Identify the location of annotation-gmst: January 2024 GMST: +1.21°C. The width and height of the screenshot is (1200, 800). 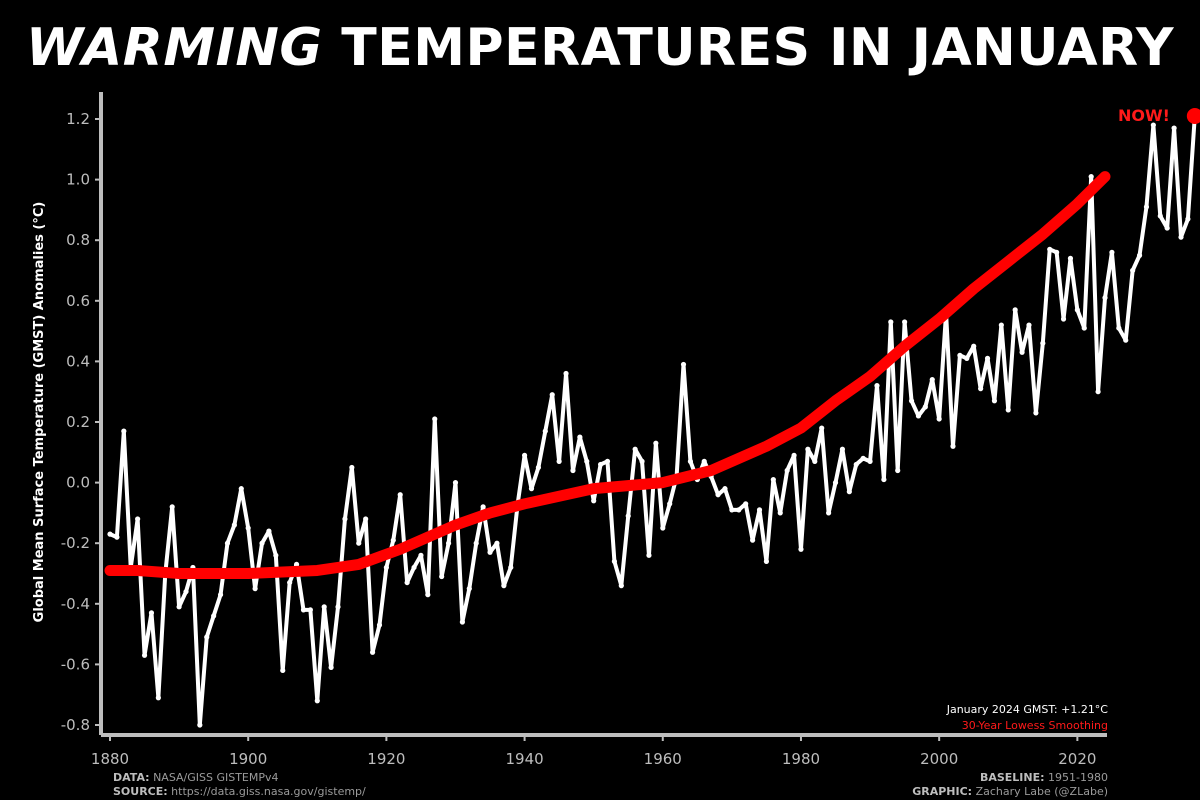
(1027, 709).